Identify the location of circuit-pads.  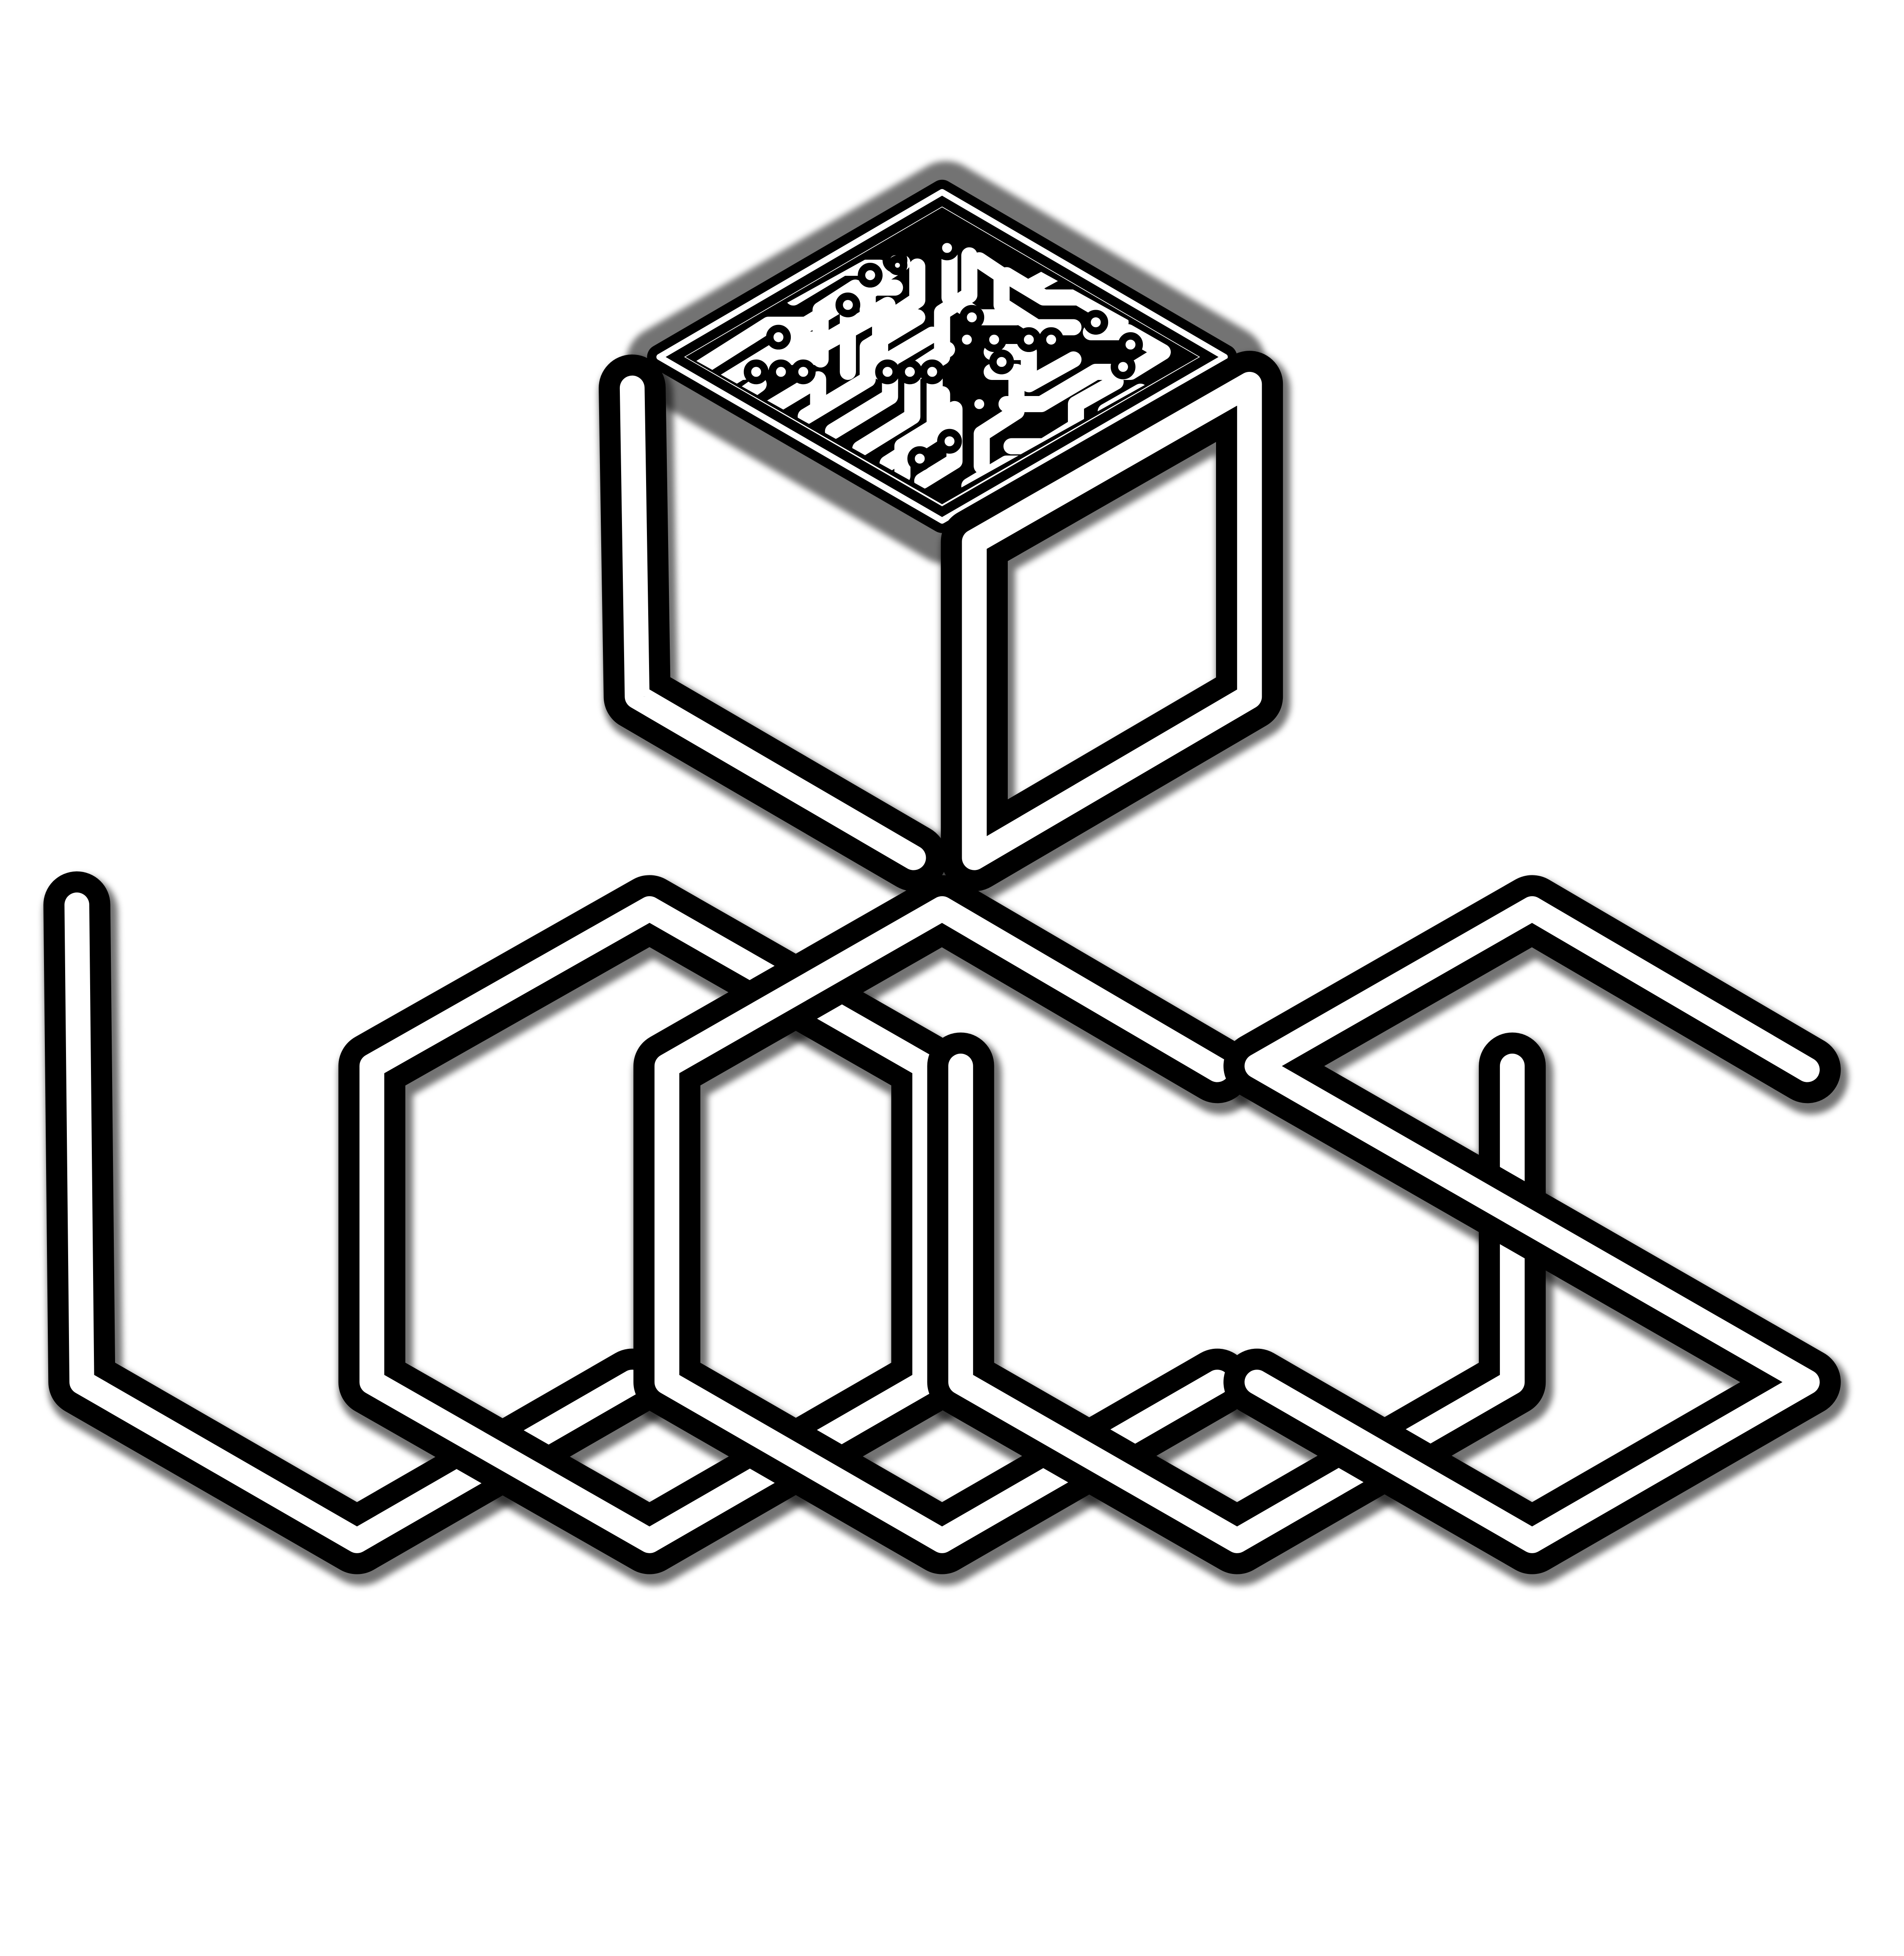
(943, 353).